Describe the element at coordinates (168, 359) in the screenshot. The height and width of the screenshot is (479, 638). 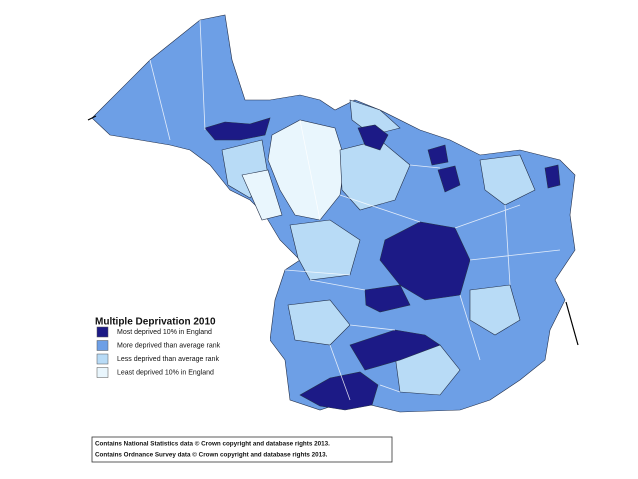
I see `legend-label: Less deprived than average rank` at that location.